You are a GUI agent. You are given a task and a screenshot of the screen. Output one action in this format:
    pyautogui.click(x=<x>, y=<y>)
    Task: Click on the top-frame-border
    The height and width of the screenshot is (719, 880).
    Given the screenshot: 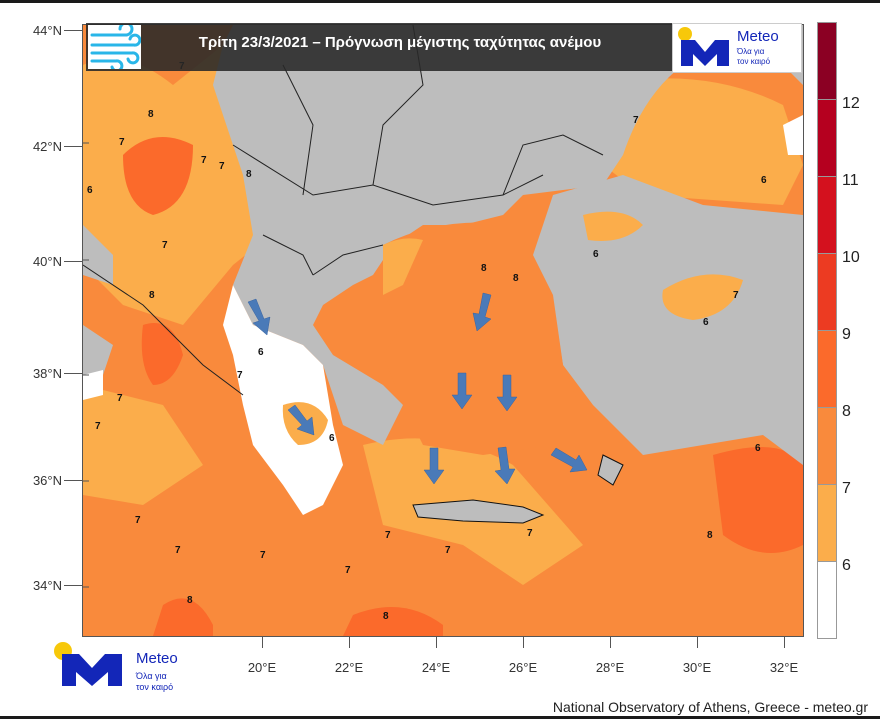 What is the action you would take?
    pyautogui.click(x=440, y=1)
    